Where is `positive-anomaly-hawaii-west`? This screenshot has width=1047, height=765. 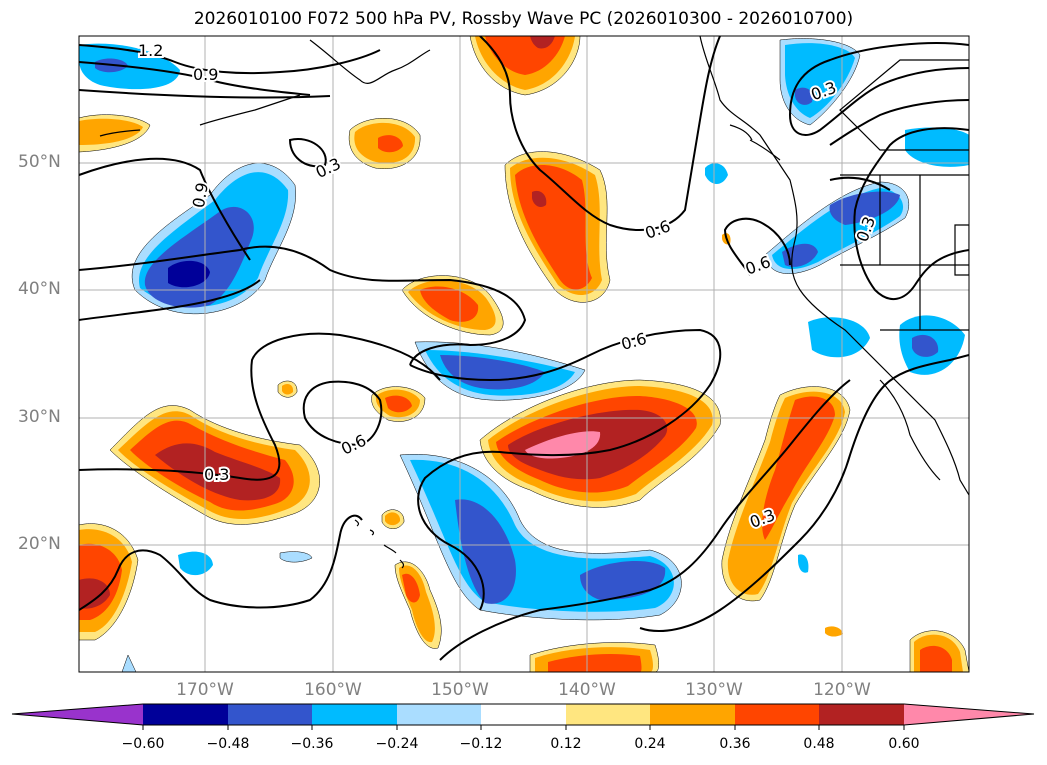 positive-anomaly-hawaii-west is located at coordinates (214, 465).